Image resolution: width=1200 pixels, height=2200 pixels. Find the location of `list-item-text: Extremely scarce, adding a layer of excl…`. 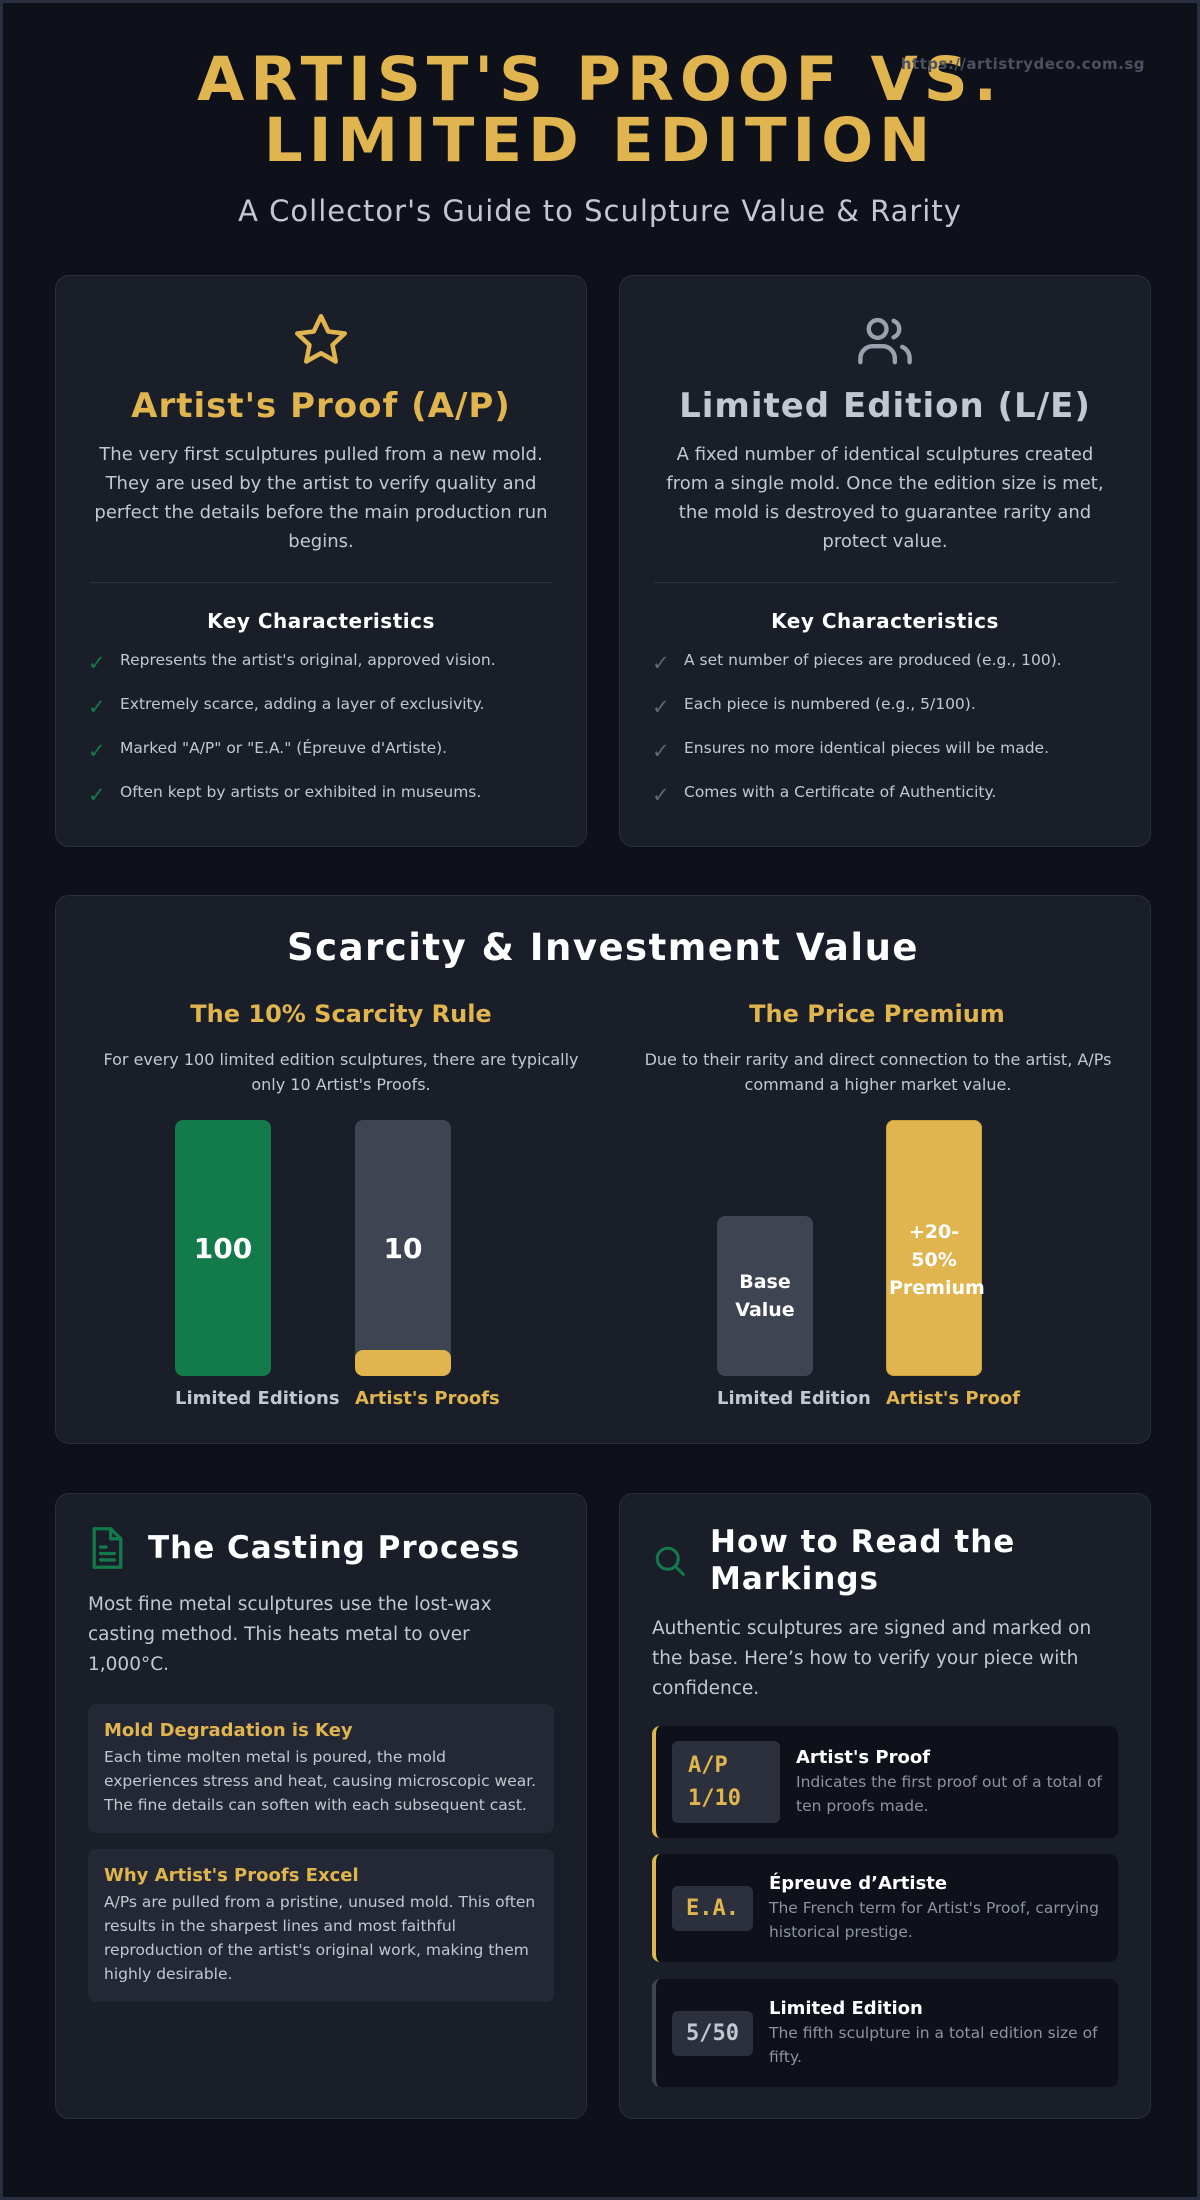

list-item-text: Extremely scarce, adding a layer of excl… is located at coordinates (302, 704).